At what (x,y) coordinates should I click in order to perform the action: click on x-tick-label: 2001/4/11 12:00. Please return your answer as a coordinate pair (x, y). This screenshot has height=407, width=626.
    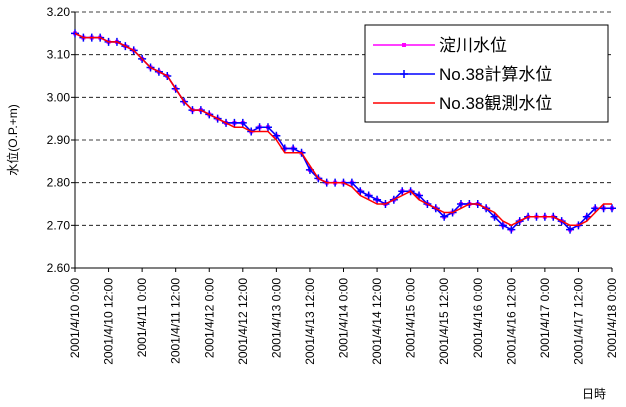
    Looking at the image, I should click on (176, 321).